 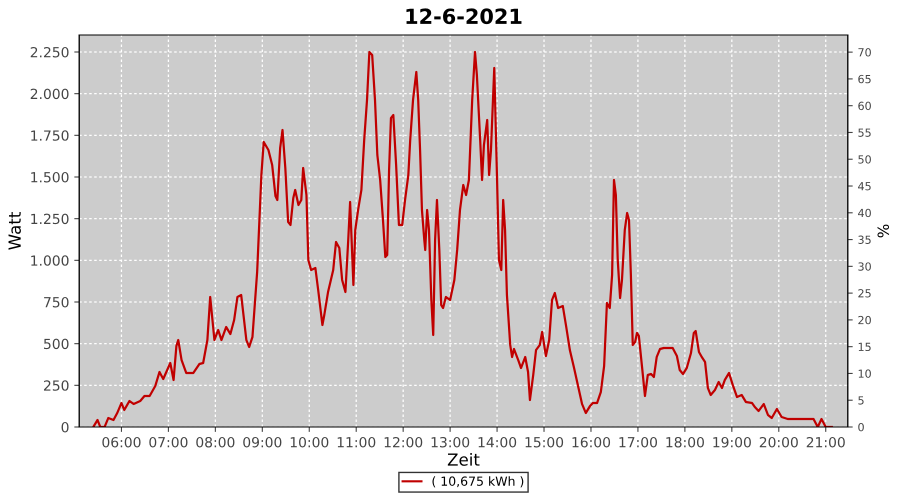 What do you see at coordinates (864, 132) in the screenshot?
I see `y2-tick-label: 55` at bounding box center [864, 132].